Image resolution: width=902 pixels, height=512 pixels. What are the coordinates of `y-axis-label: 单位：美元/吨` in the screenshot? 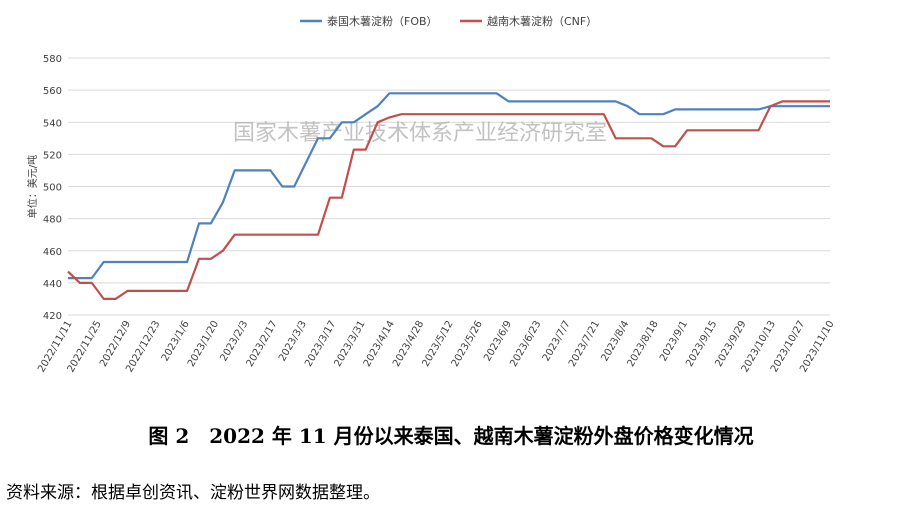 It's located at (32, 186).